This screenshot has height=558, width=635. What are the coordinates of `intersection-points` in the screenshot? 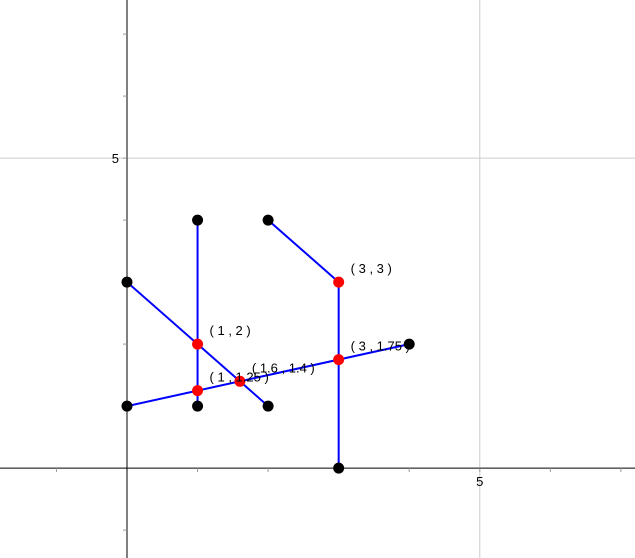 It's located at (268, 336).